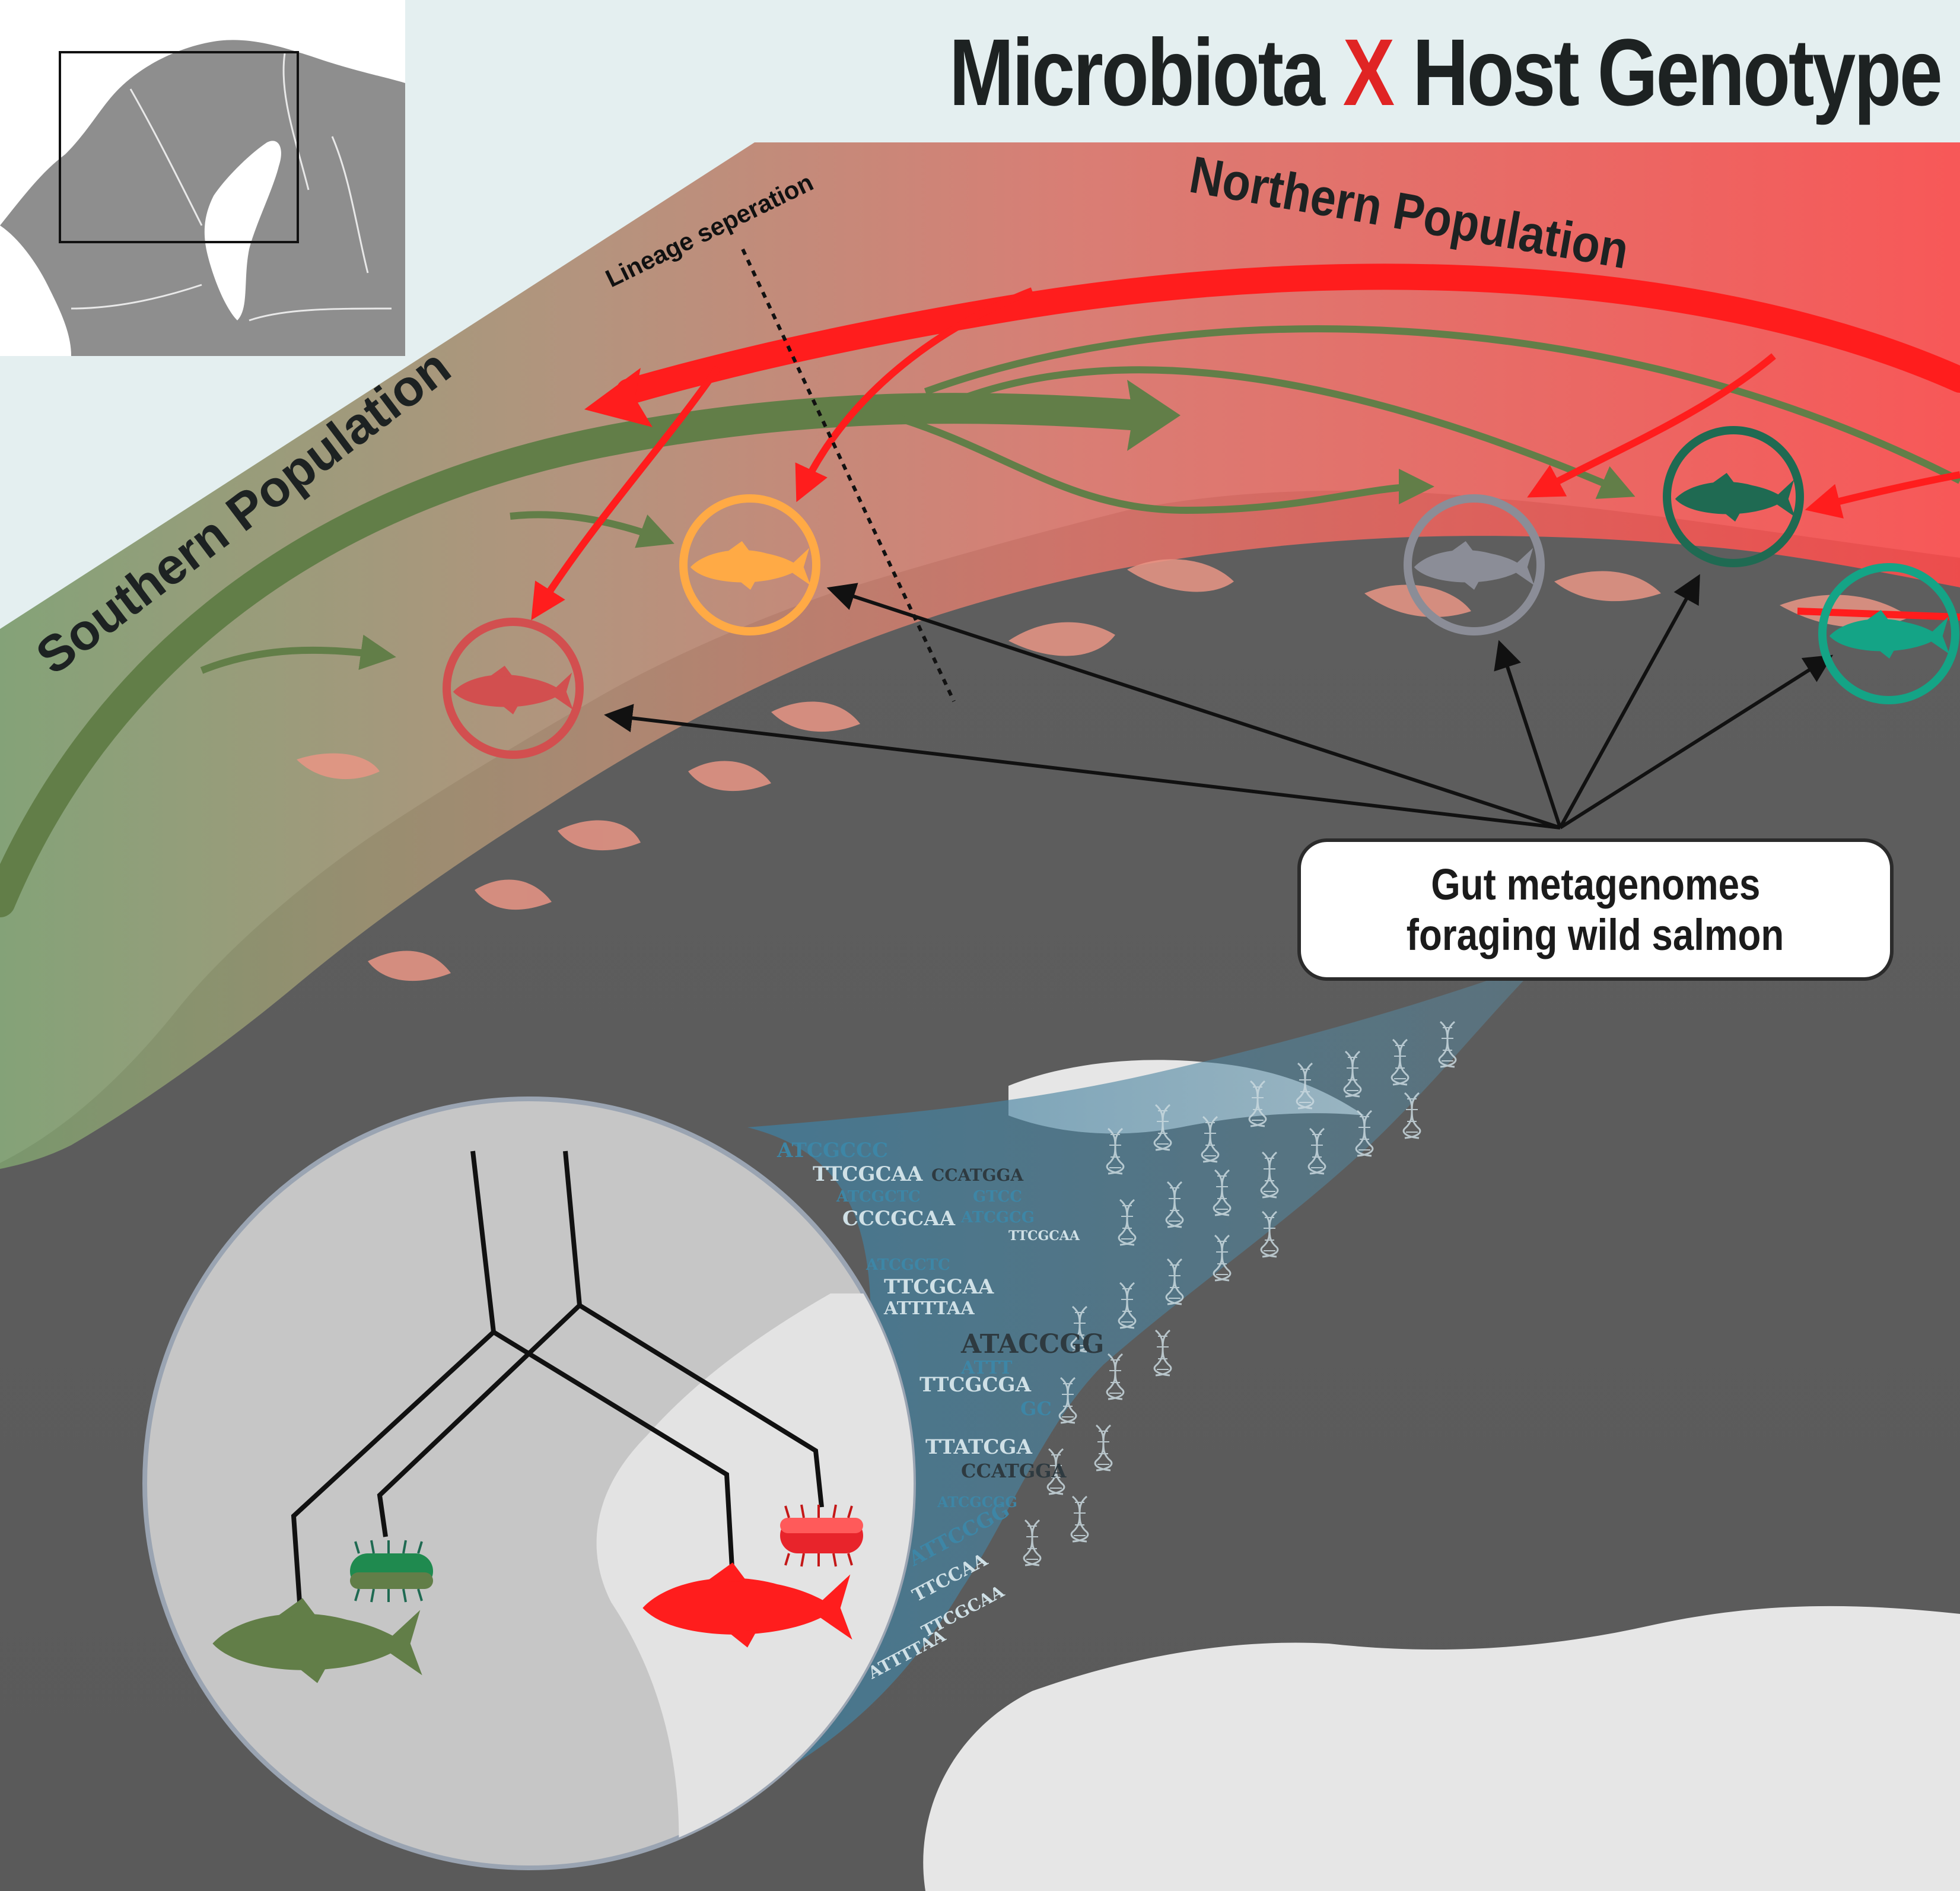  What do you see at coordinates (1036, 1408) in the screenshot?
I see `dna-sequence-text: GC` at bounding box center [1036, 1408].